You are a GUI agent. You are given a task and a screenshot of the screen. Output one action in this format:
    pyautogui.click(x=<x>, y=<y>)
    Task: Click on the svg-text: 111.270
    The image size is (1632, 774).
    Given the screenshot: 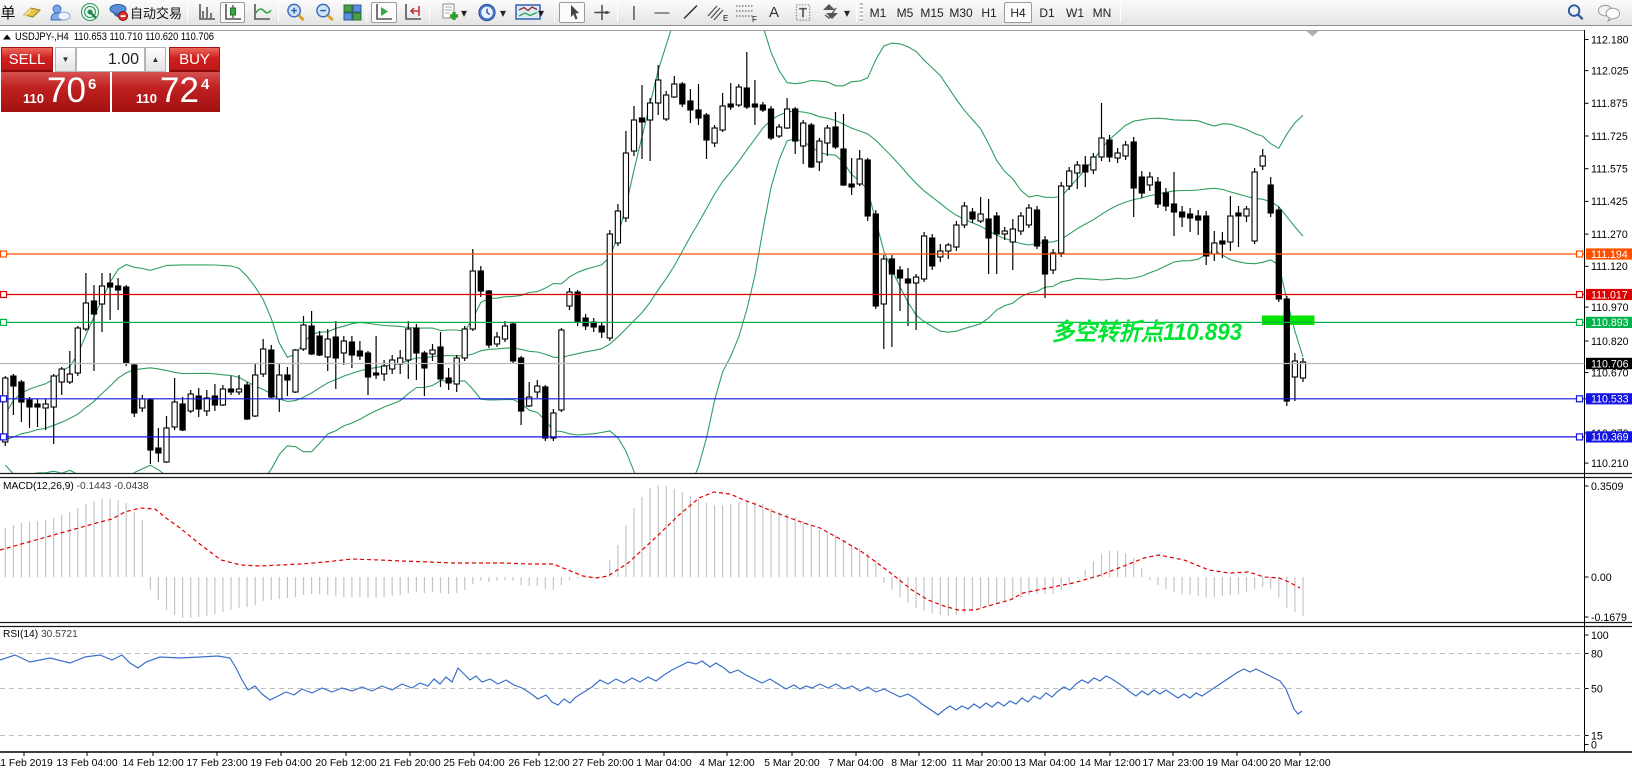 What is the action you would take?
    pyautogui.click(x=1609, y=235)
    